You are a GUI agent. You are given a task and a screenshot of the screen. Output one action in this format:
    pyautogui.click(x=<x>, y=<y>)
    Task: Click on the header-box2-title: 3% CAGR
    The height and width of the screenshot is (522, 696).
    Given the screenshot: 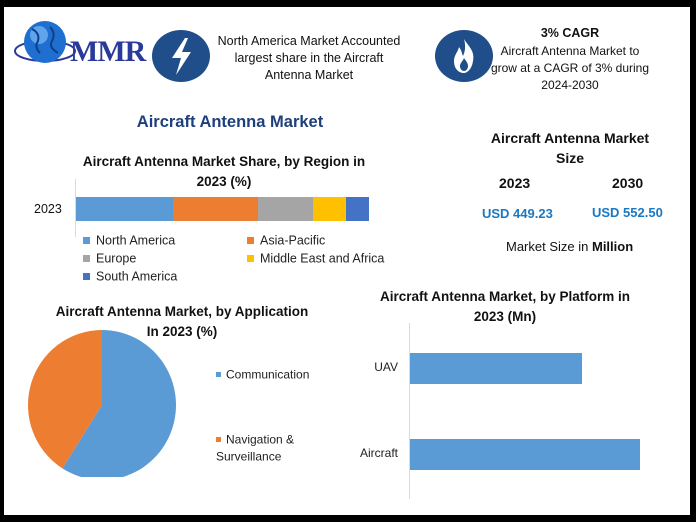 What is the action you would take?
    pyautogui.click(x=570, y=33)
    